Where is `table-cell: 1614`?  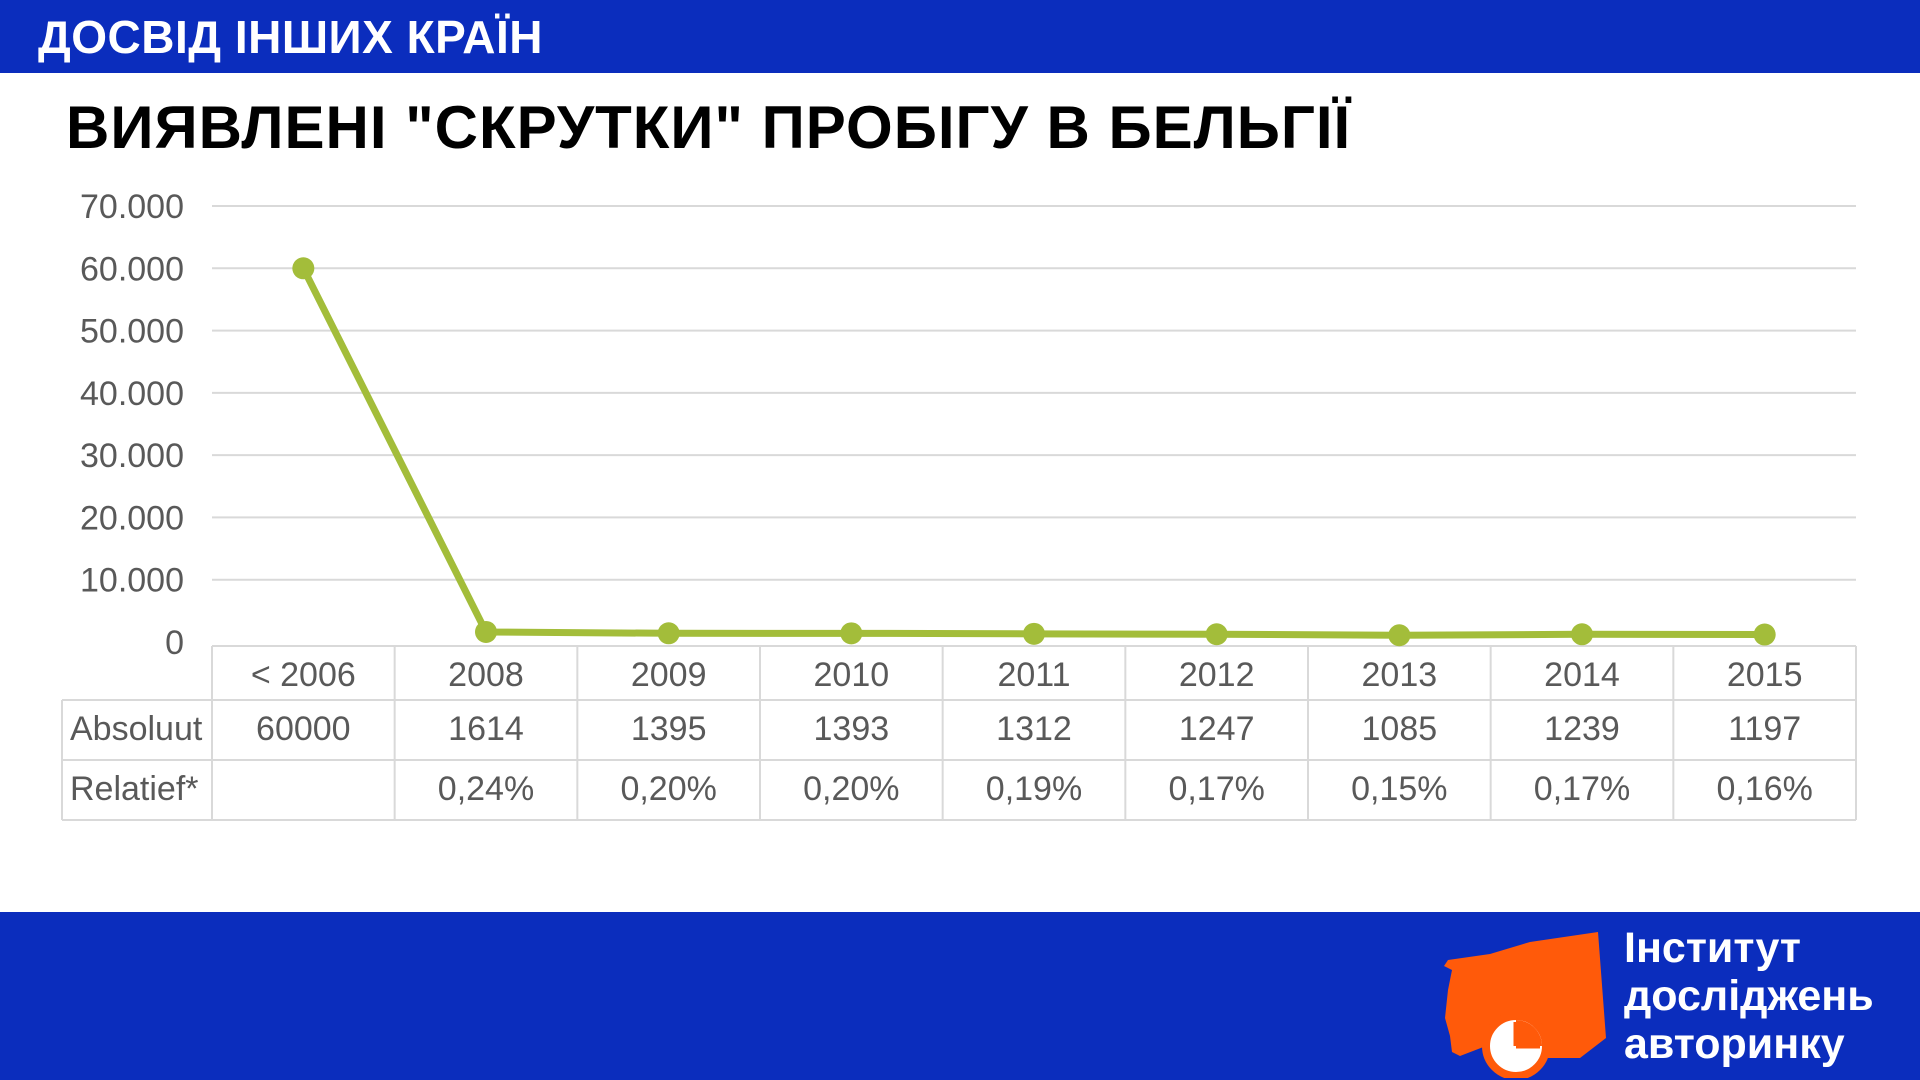
table-cell: 1614 is located at coordinates (486, 729).